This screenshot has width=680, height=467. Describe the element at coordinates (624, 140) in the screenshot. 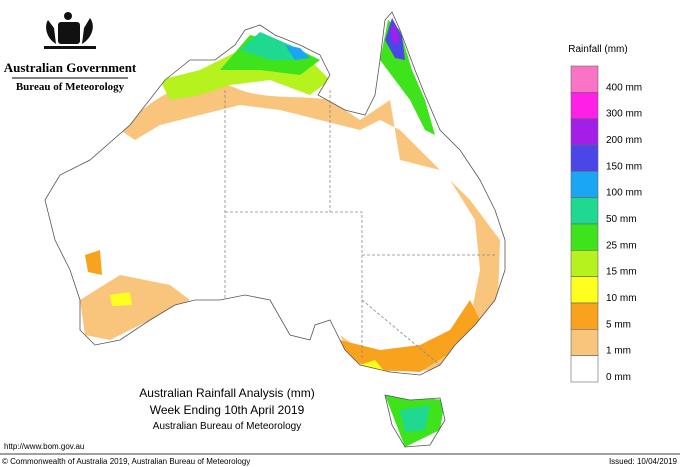

I see `legend-label: 200 mm` at that location.